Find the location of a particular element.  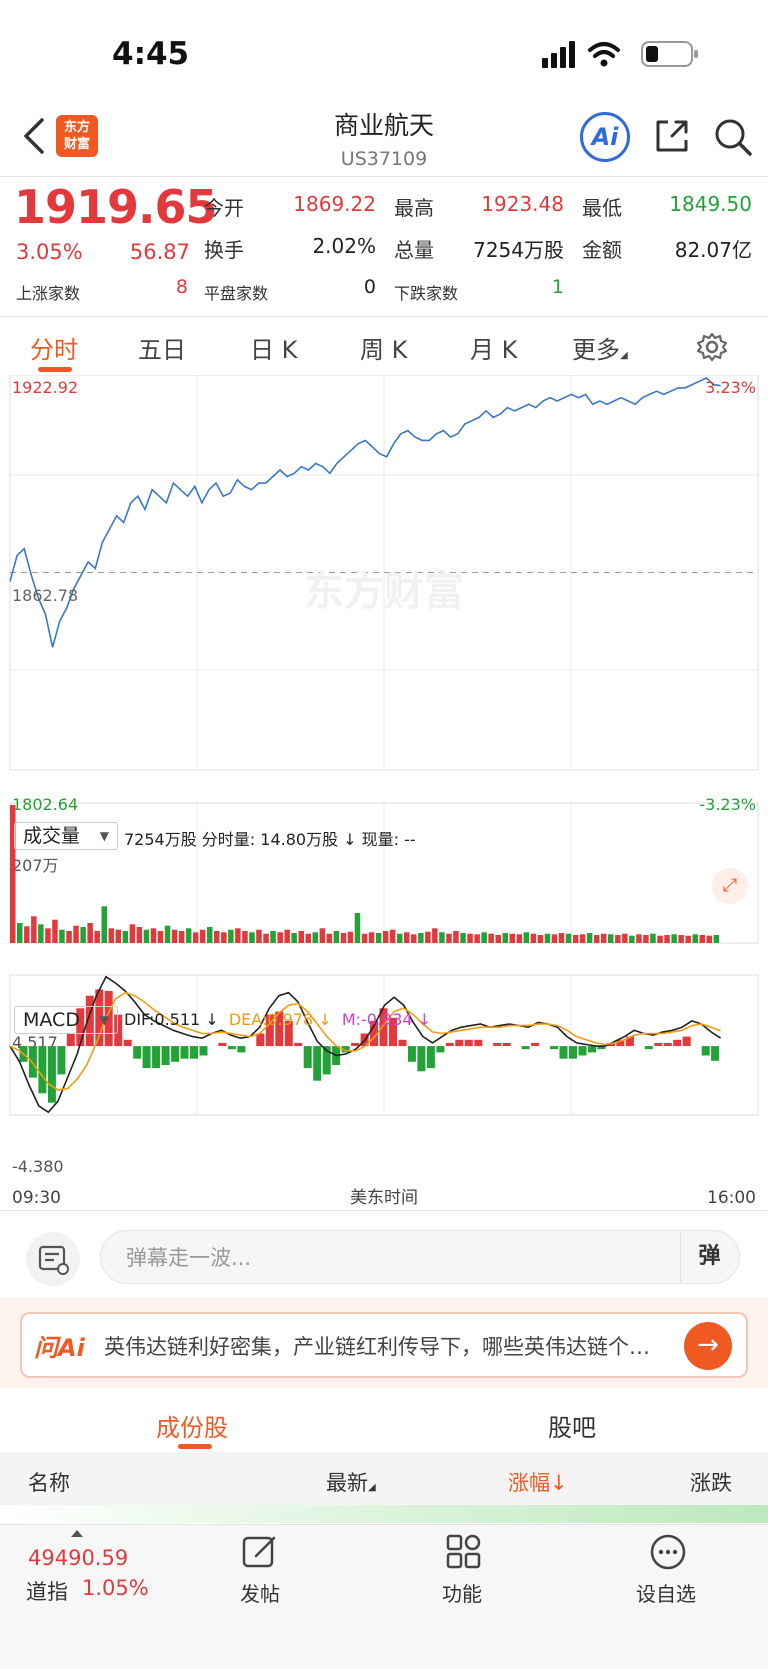

nav-features: 功能 is located at coordinates (462, 1594).